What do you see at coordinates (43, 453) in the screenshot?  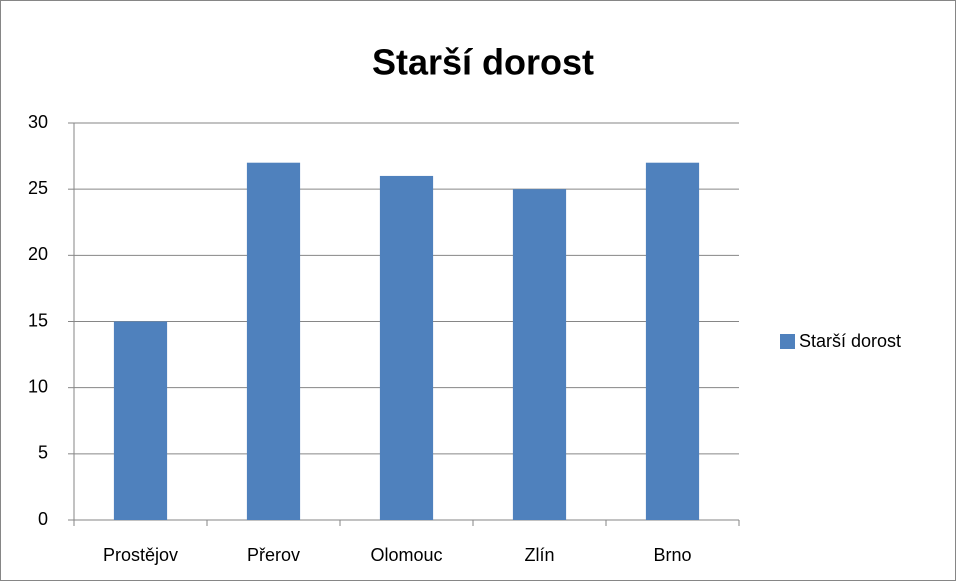 I see `y-tick-label: 5` at bounding box center [43, 453].